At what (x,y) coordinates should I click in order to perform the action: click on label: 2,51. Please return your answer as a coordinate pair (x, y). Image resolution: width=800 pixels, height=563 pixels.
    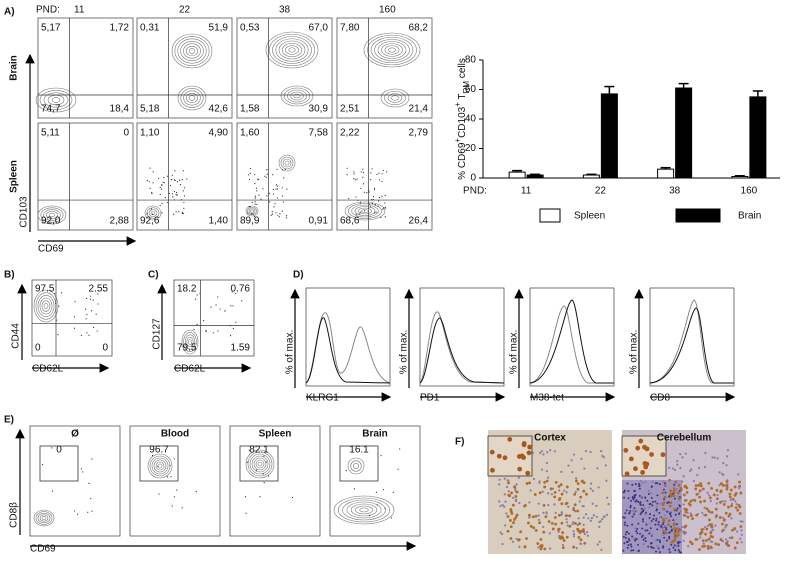
    Looking at the image, I should click on (350, 109).